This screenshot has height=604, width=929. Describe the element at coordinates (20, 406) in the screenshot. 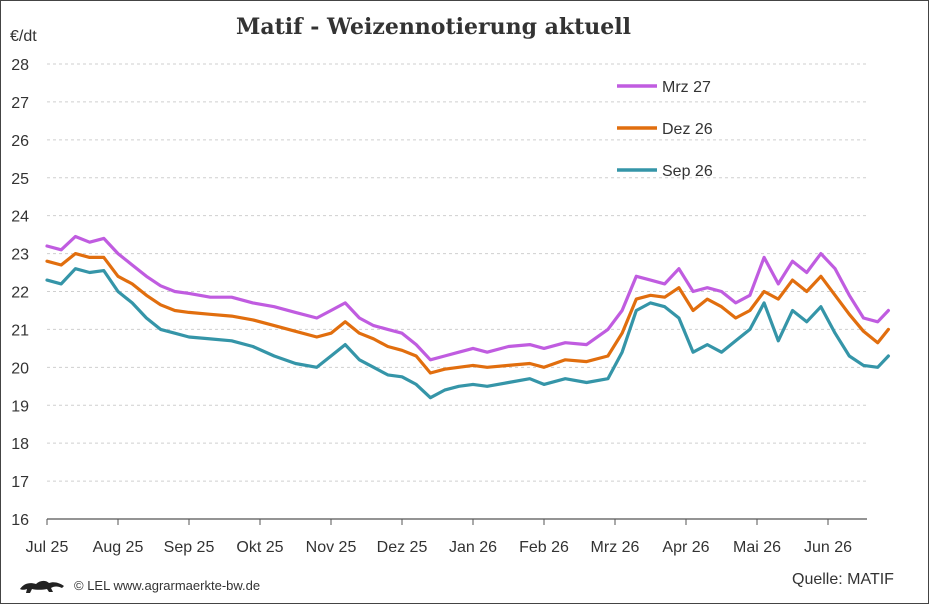

I see `y-tick-label: 19` at that location.